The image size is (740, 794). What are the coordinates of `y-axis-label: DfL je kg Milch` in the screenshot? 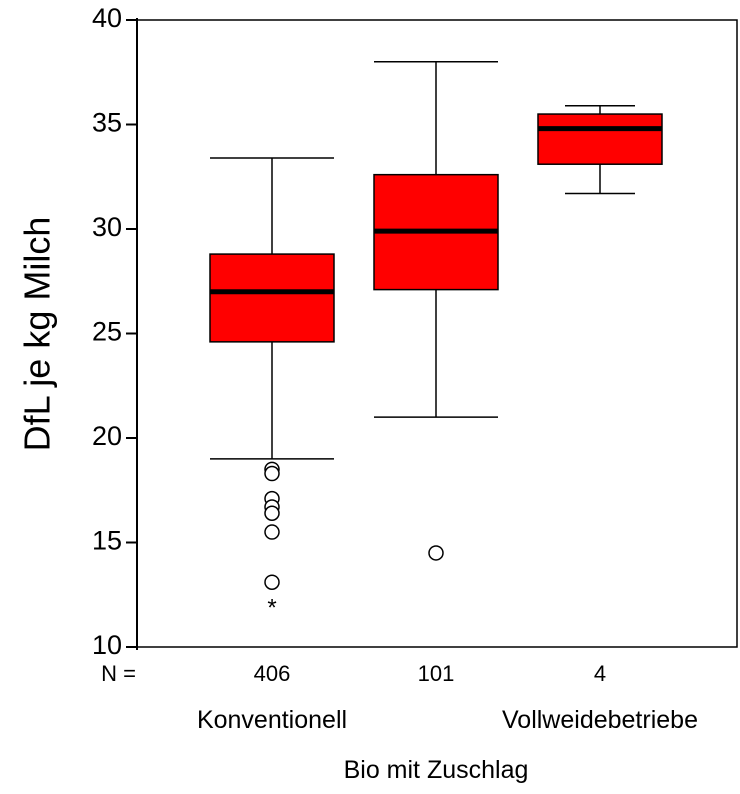 It's located at (37, 334).